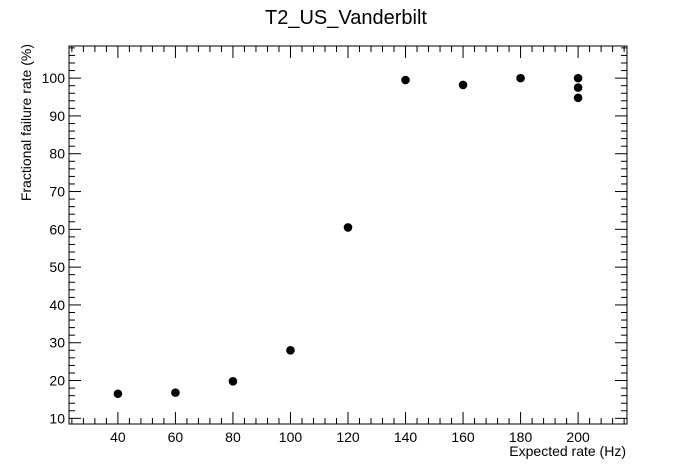 This screenshot has width=696, height=472. Describe the element at coordinates (57, 381) in the screenshot. I see `y-tick-label: 20` at that location.